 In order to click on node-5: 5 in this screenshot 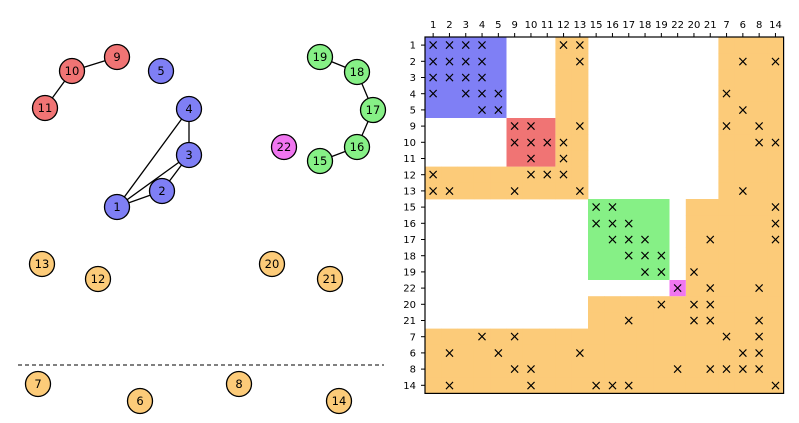, I will do `click(161, 71)`.